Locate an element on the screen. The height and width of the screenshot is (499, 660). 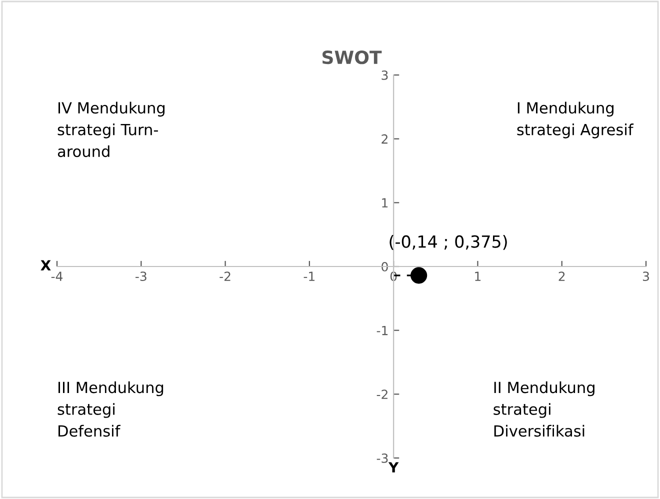
annotation: II Mendukung strategi Diversifikasi is located at coordinates (544, 409).